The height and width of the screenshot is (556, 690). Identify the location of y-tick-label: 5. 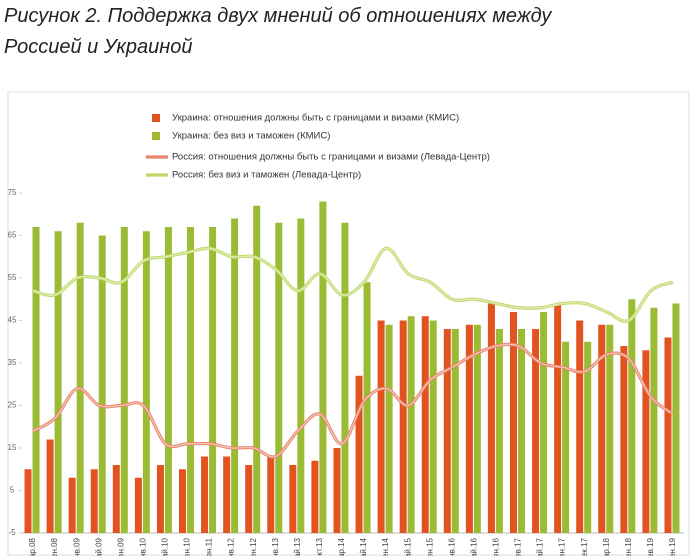
(12, 490).